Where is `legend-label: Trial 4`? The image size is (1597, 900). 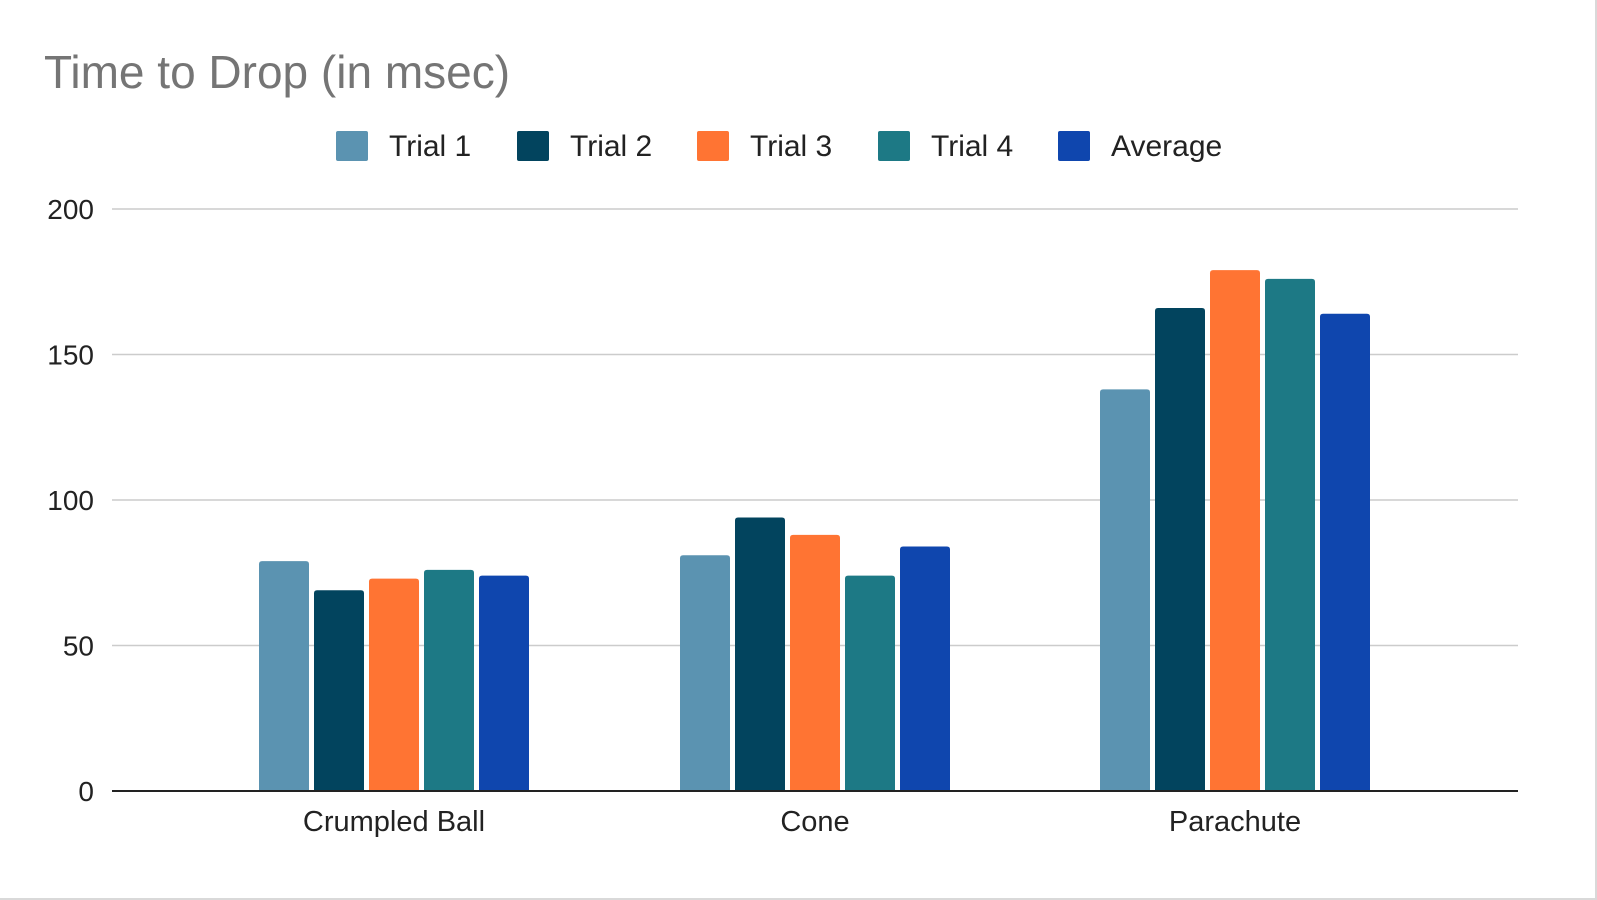
legend-label: Trial 4 is located at coordinates (972, 146).